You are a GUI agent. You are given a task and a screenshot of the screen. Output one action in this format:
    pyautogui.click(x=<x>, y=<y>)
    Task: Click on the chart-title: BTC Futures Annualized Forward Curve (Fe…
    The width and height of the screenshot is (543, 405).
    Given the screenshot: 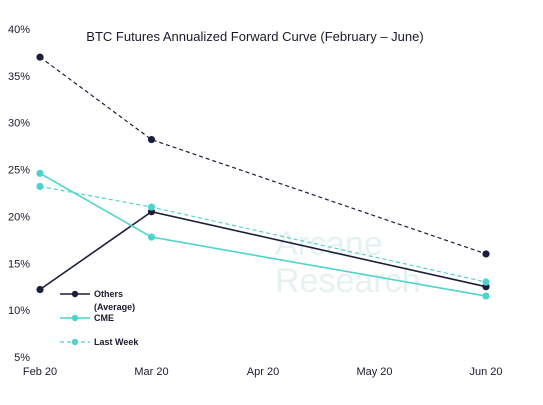 What is the action you would take?
    pyautogui.click(x=254, y=36)
    